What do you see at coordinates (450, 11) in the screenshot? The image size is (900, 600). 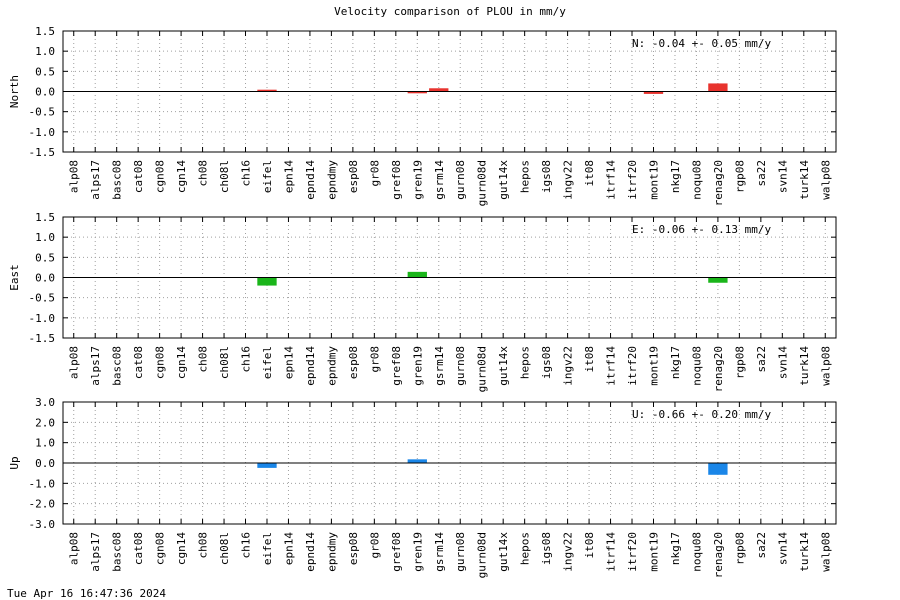 I see `chart-title: Velocity comparison of PLOU in mm/y` at bounding box center [450, 11].